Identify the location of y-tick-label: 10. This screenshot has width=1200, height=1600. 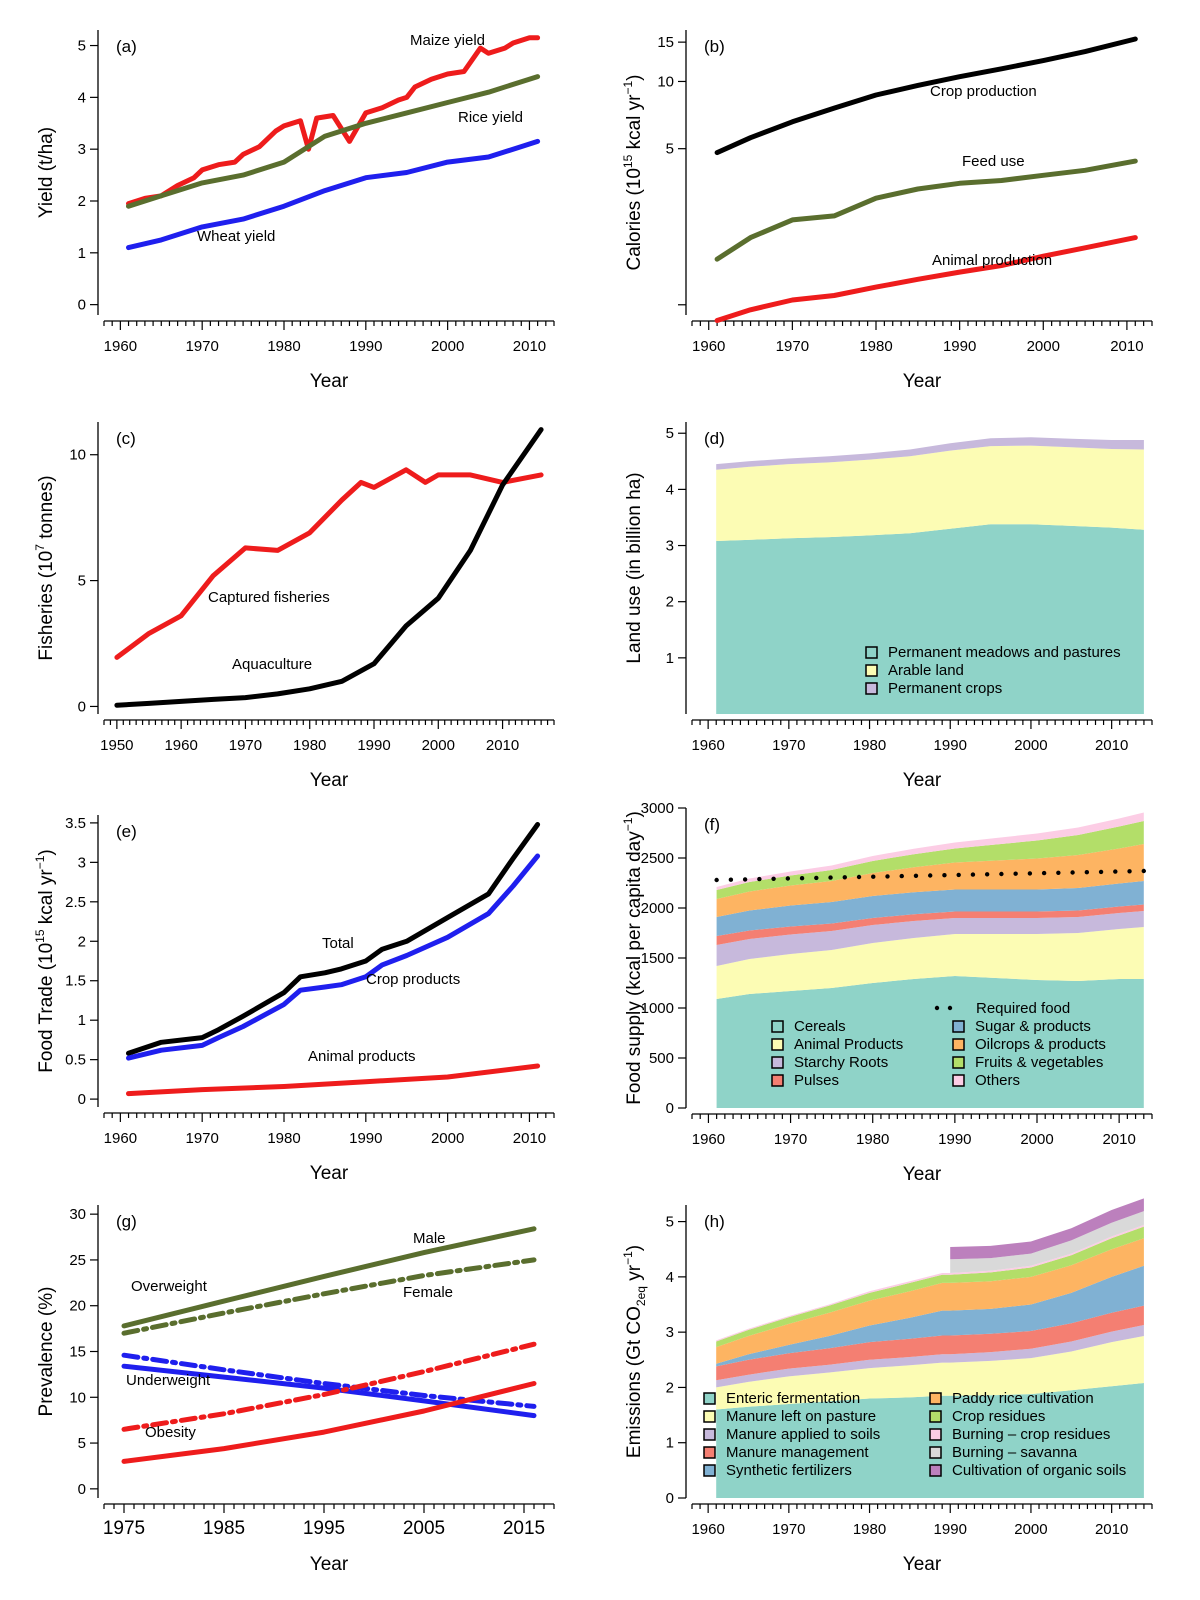
(77, 455).